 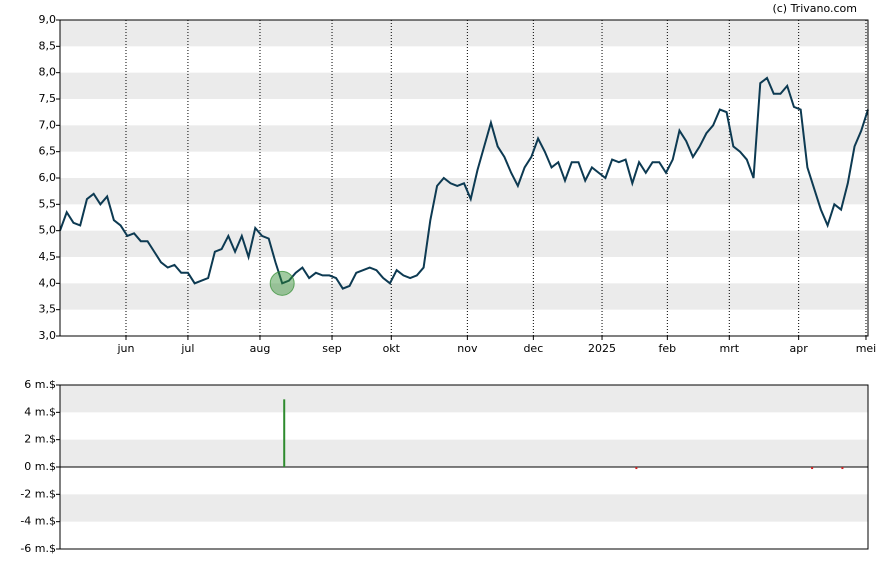 What do you see at coordinates (48, 151) in the screenshot?
I see `y-tick-label: 6,5` at bounding box center [48, 151].